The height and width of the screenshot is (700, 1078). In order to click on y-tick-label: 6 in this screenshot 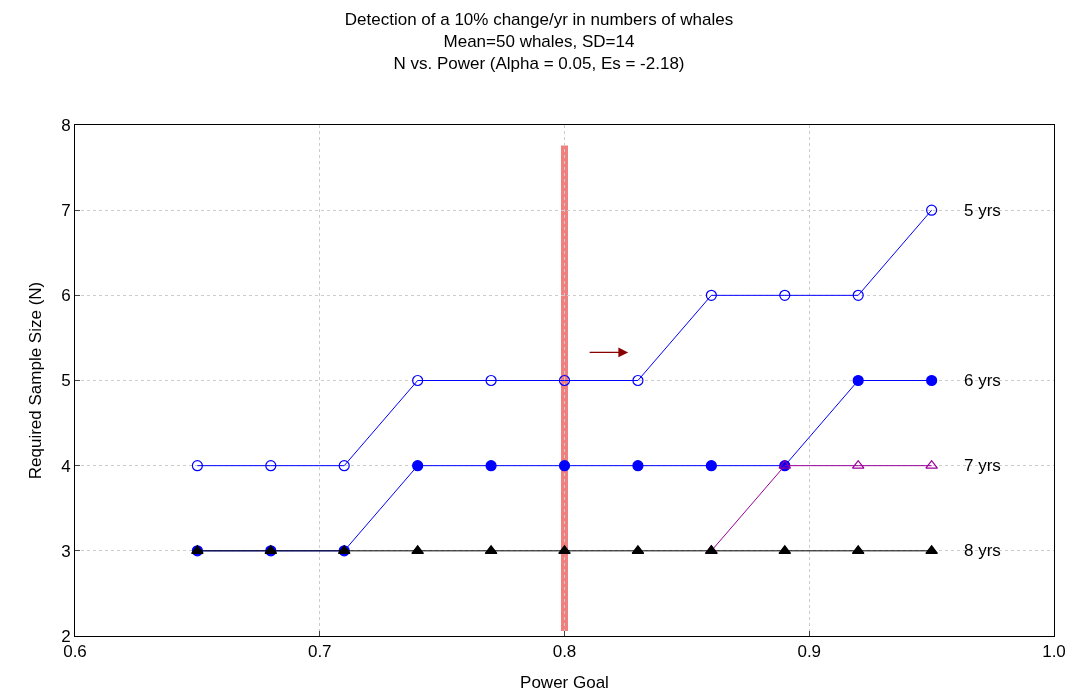, I will do `click(66, 296)`.